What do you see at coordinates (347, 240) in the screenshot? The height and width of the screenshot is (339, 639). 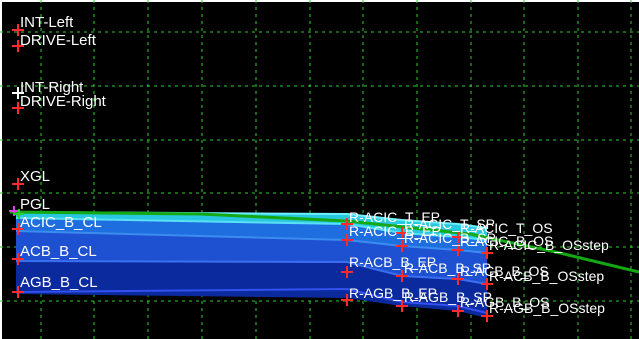 I see `marker-r-acic-b-ep` at bounding box center [347, 240].